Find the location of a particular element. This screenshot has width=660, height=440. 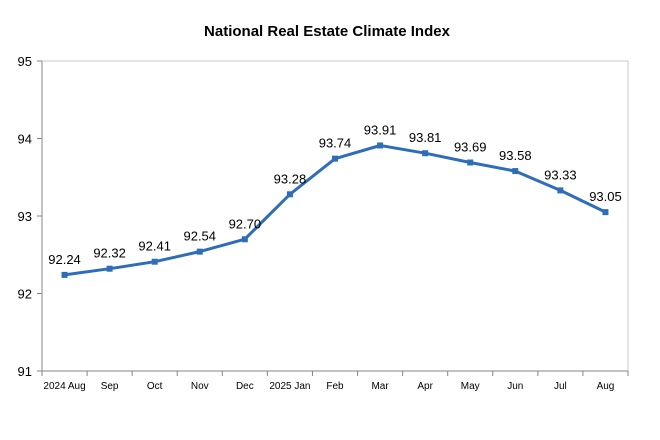

y-tick-label: 94 is located at coordinates (25, 139).